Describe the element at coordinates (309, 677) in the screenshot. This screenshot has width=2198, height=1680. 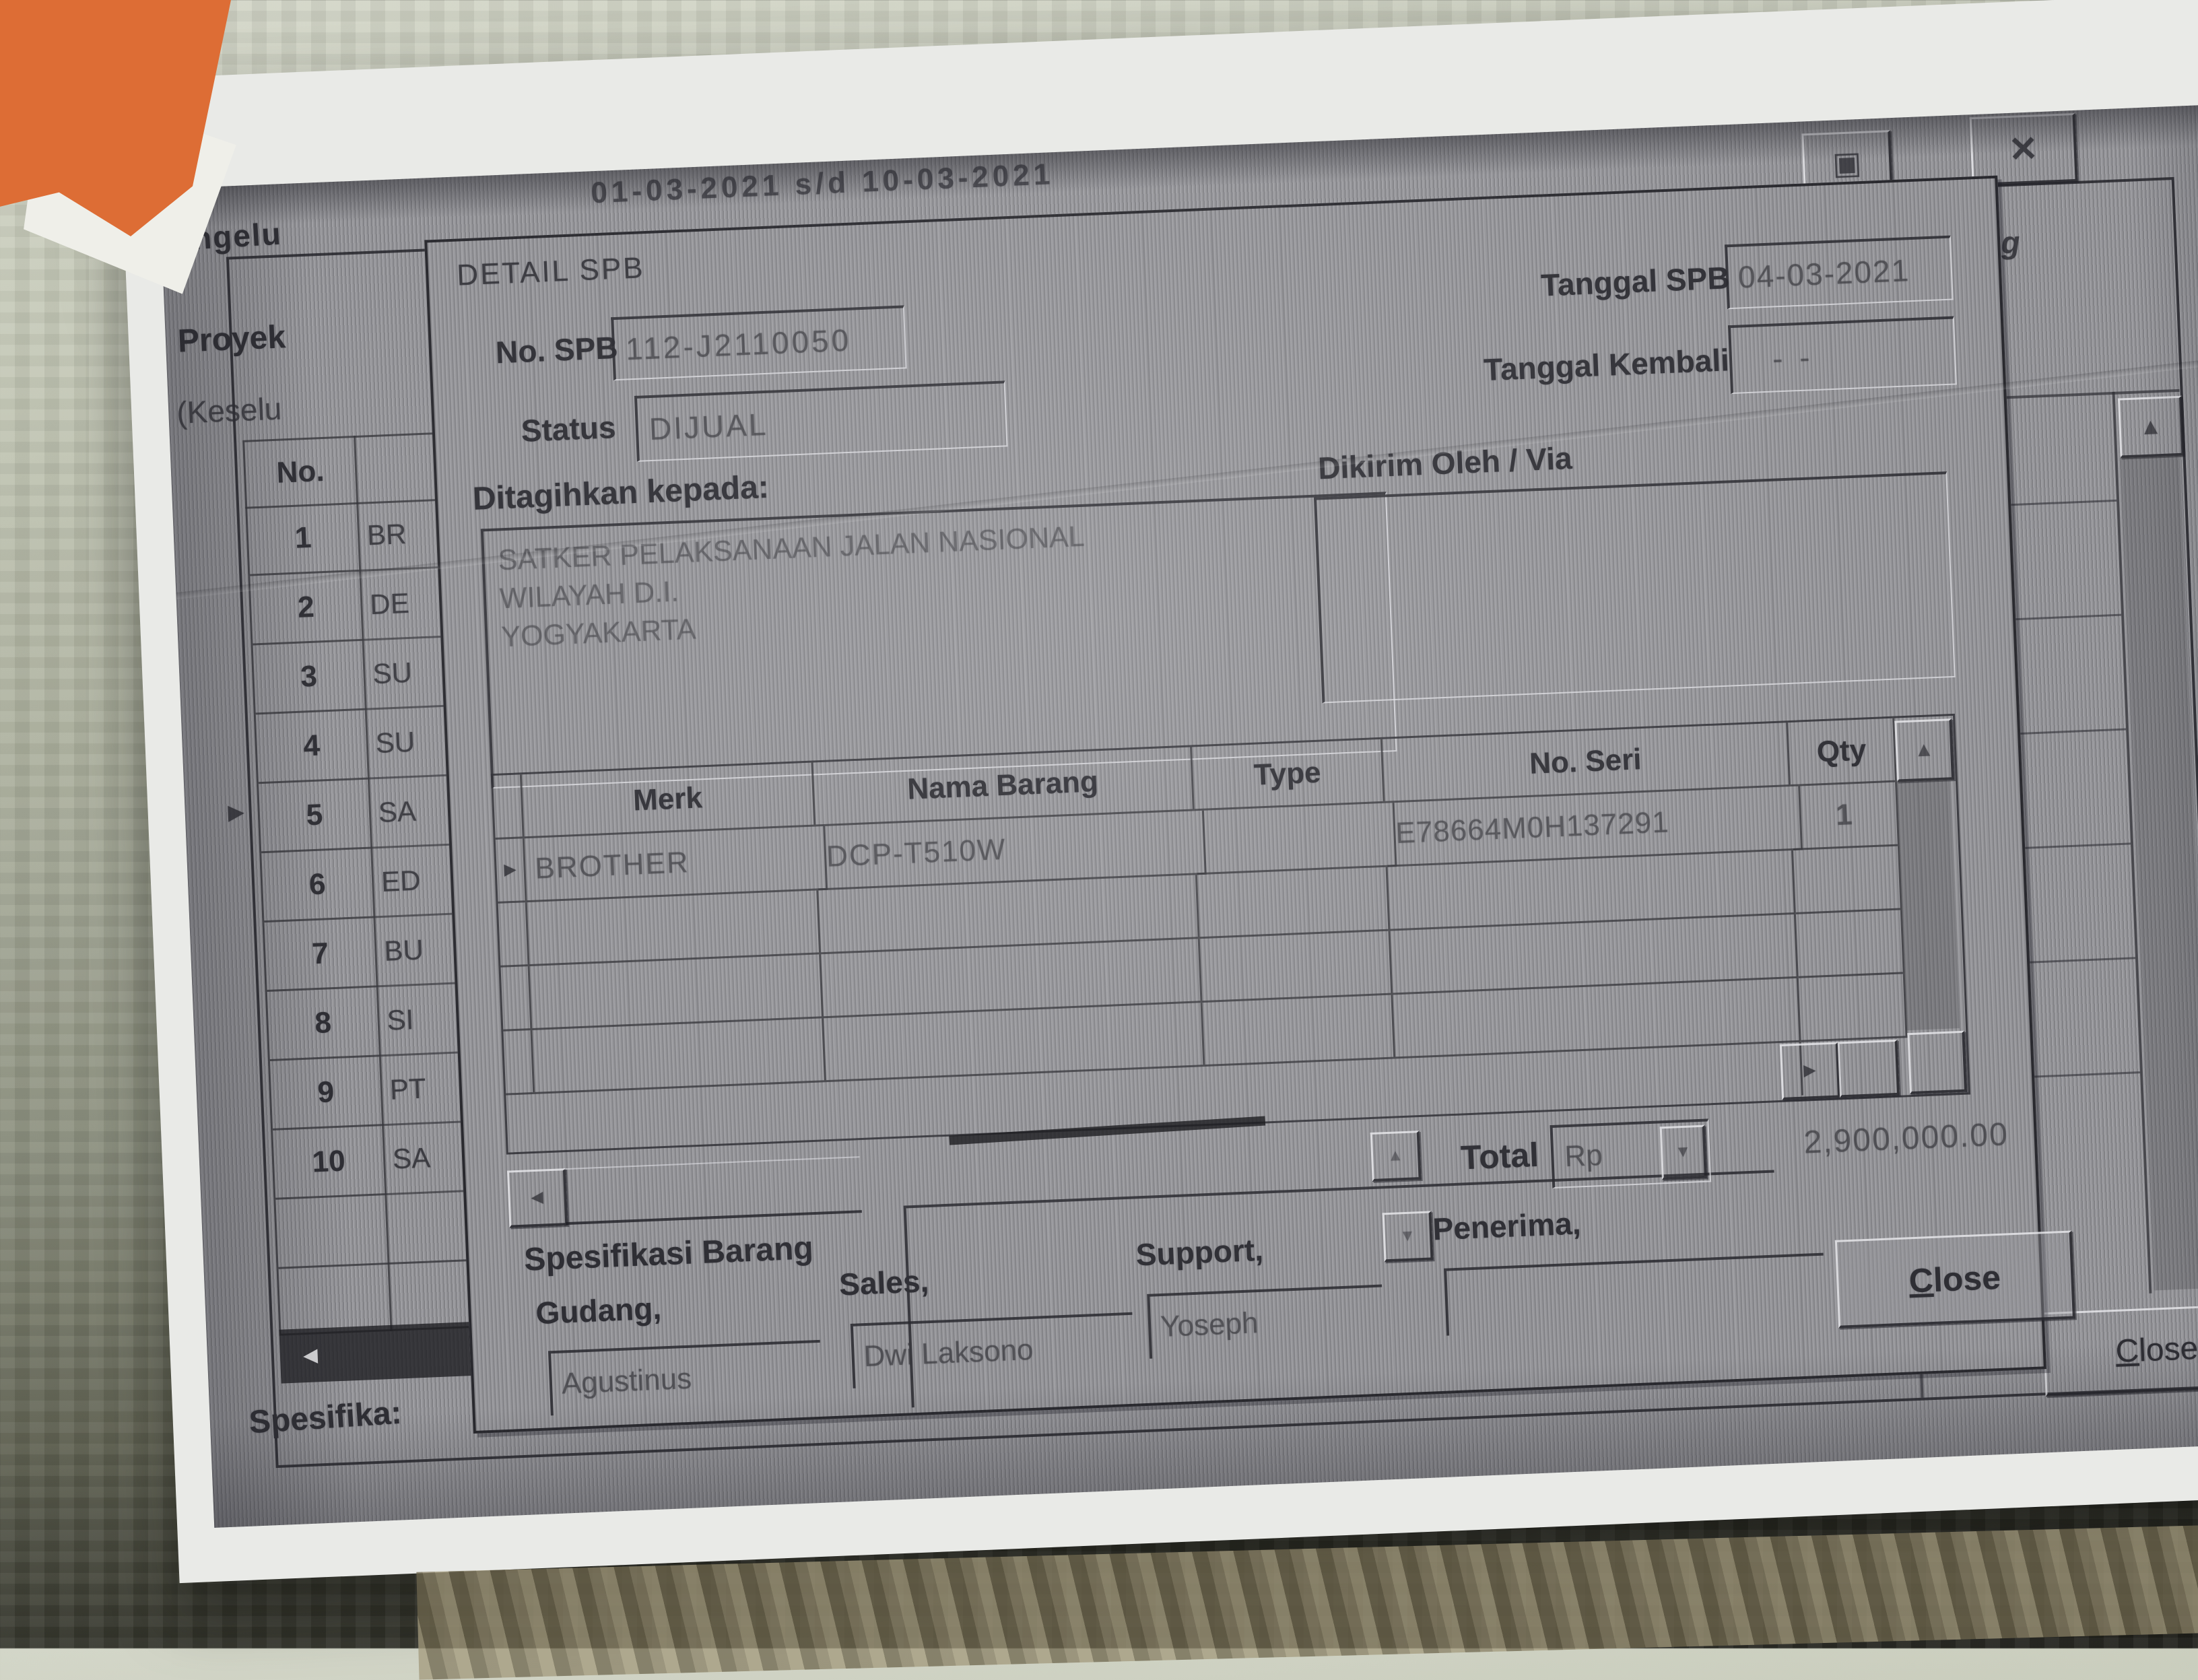
I see `table-row: 3` at that location.